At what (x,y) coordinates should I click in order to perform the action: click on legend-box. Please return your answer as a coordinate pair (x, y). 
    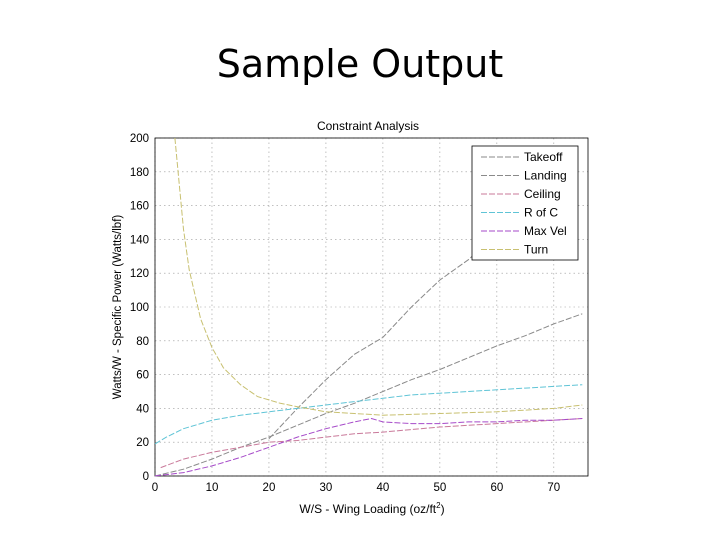
    Looking at the image, I should click on (525, 203).